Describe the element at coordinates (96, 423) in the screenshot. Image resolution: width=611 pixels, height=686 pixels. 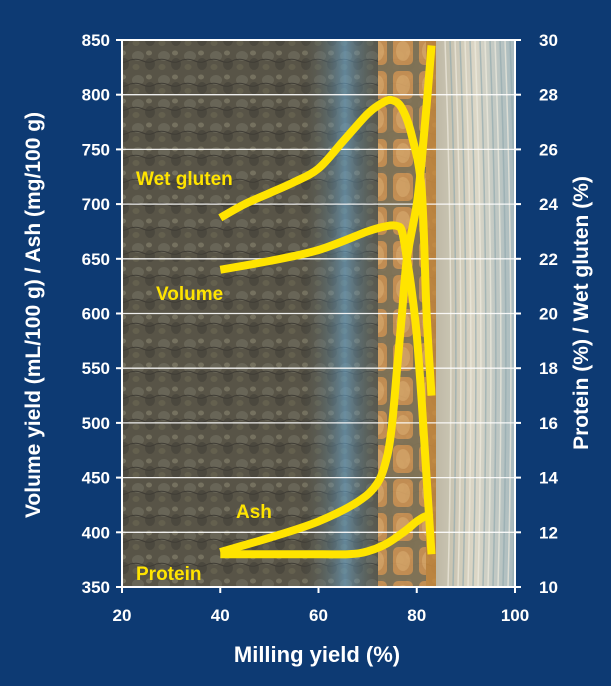
I see `y-left-tick-label: 500` at that location.